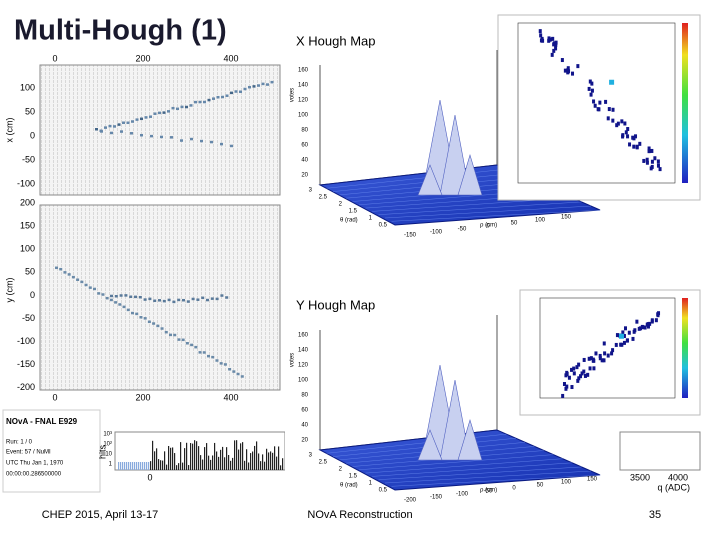 The image size is (720, 540). What do you see at coordinates (660, 451) in the screenshot?
I see `charge-histogram` at bounding box center [660, 451].